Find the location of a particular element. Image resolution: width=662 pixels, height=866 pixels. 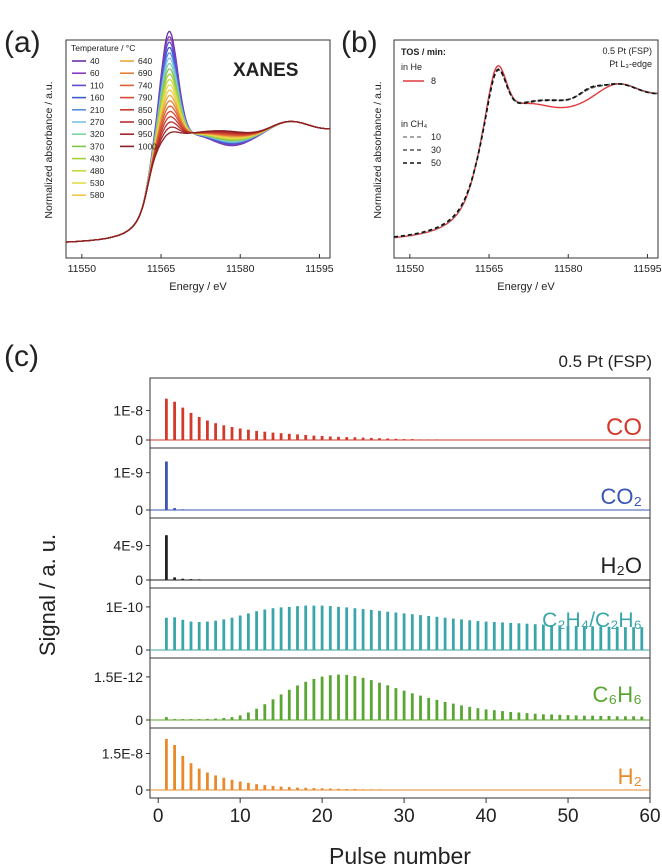

panel-b-ylabel: Normalized absorbance / a.u. is located at coordinates (378, 149).